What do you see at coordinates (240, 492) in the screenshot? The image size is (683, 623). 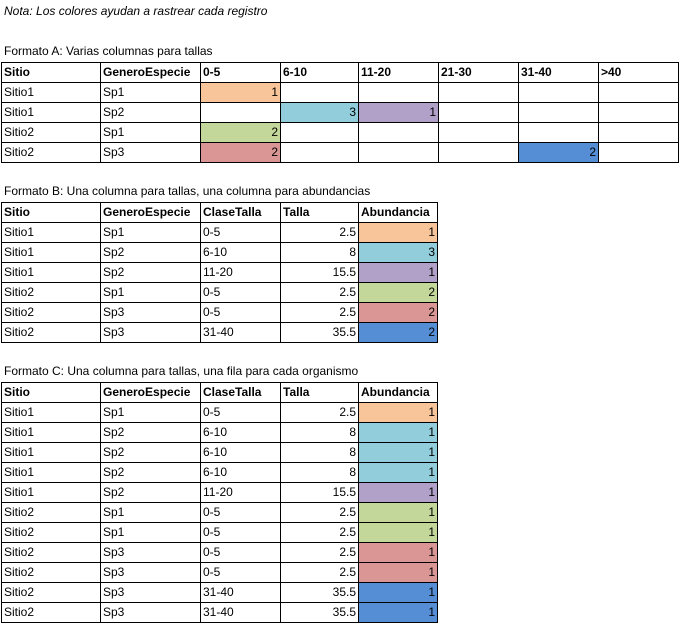 I see `table-cell: 11-20` at bounding box center [240, 492].